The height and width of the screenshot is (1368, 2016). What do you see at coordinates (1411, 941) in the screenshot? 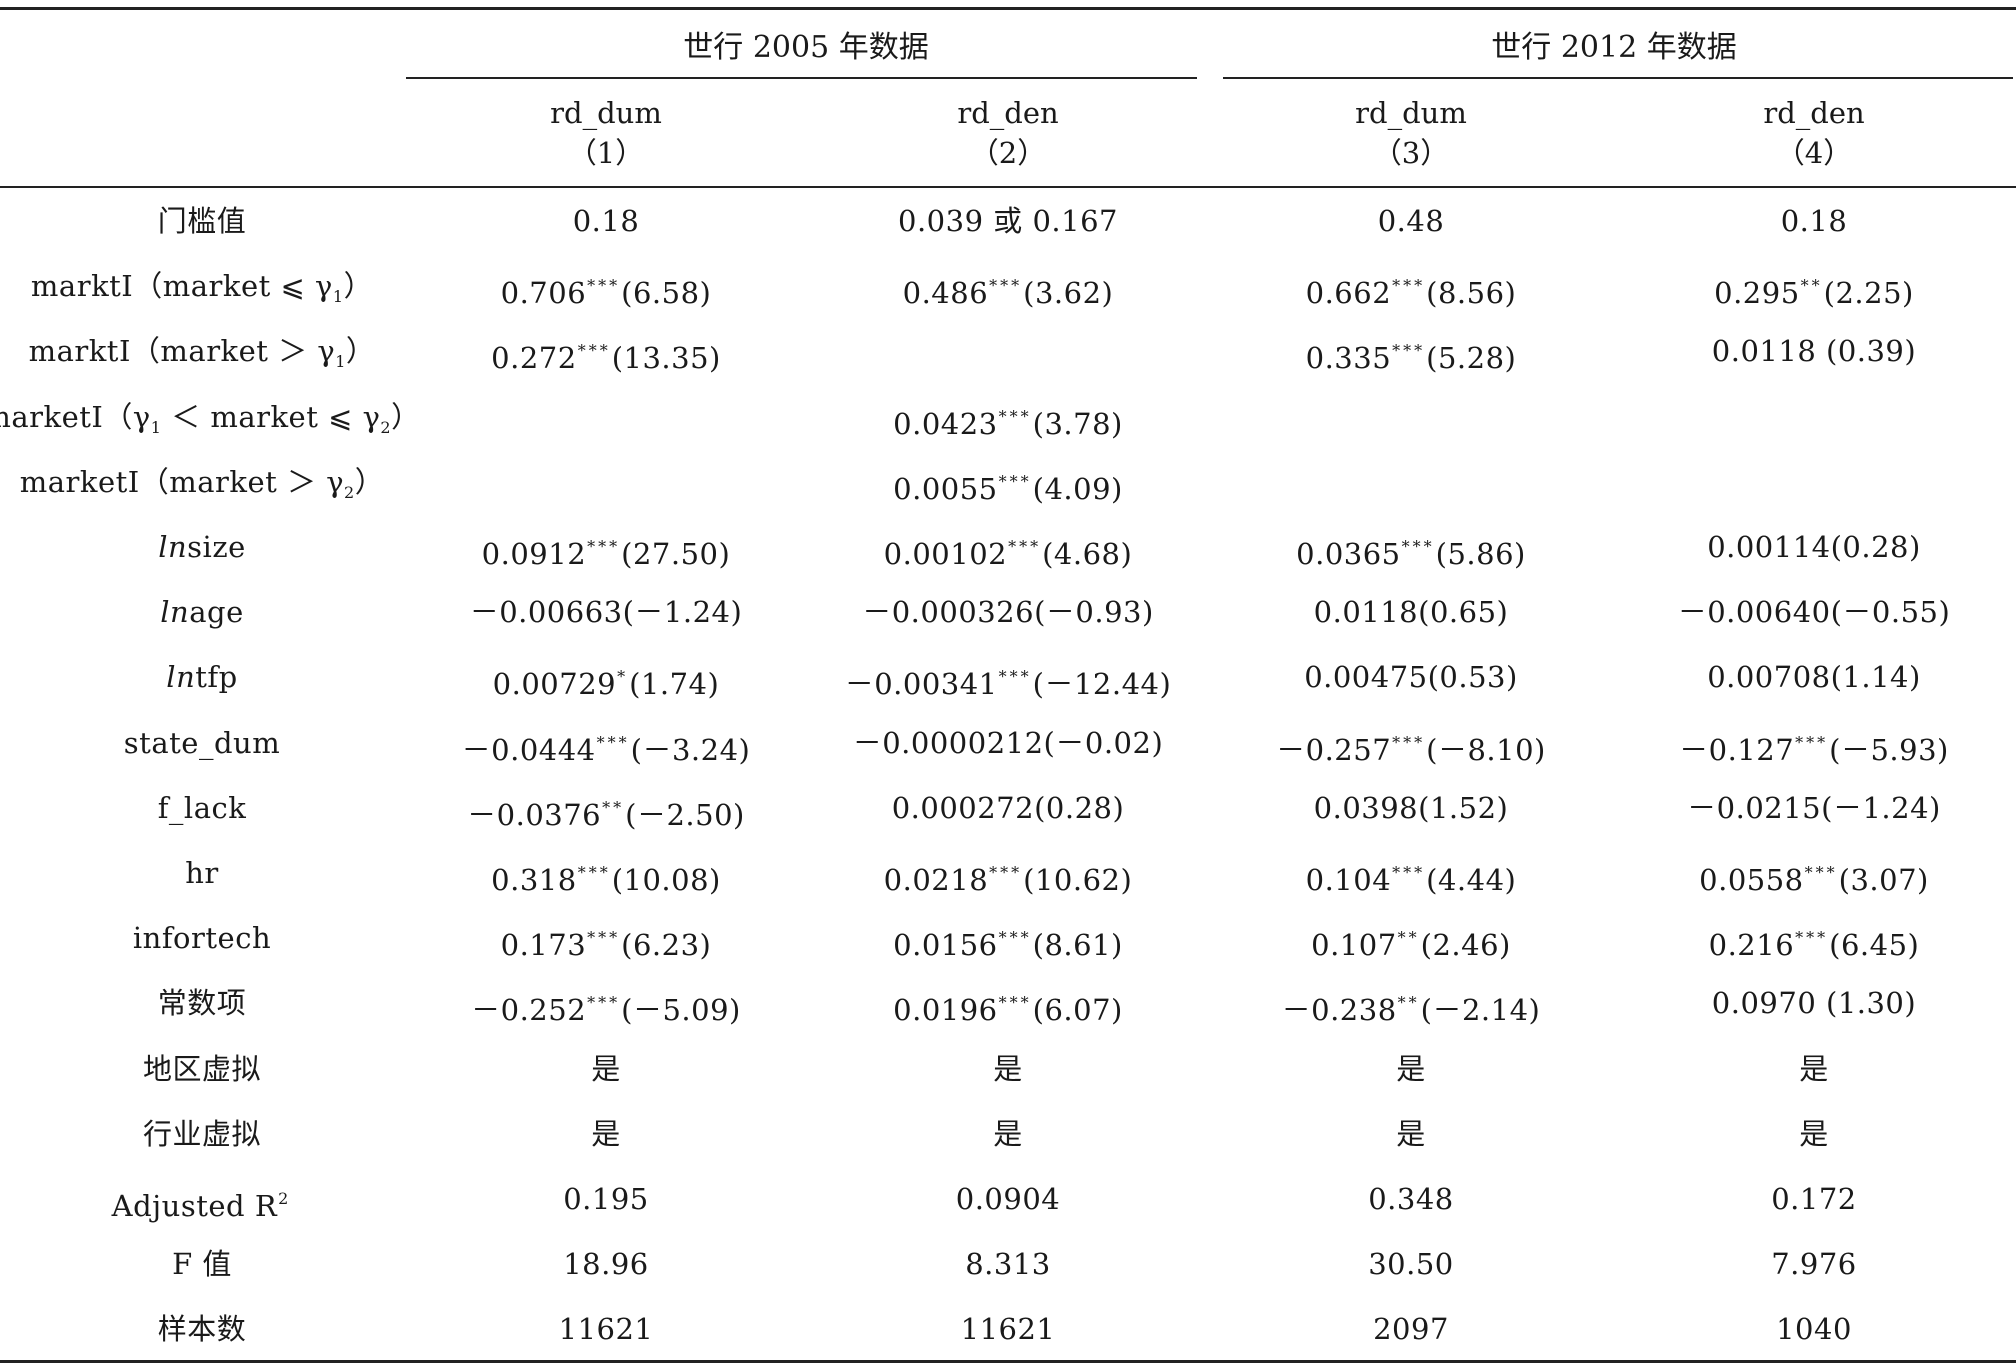
I see `table-cell: 0.107**(2.46)` at bounding box center [1411, 941].